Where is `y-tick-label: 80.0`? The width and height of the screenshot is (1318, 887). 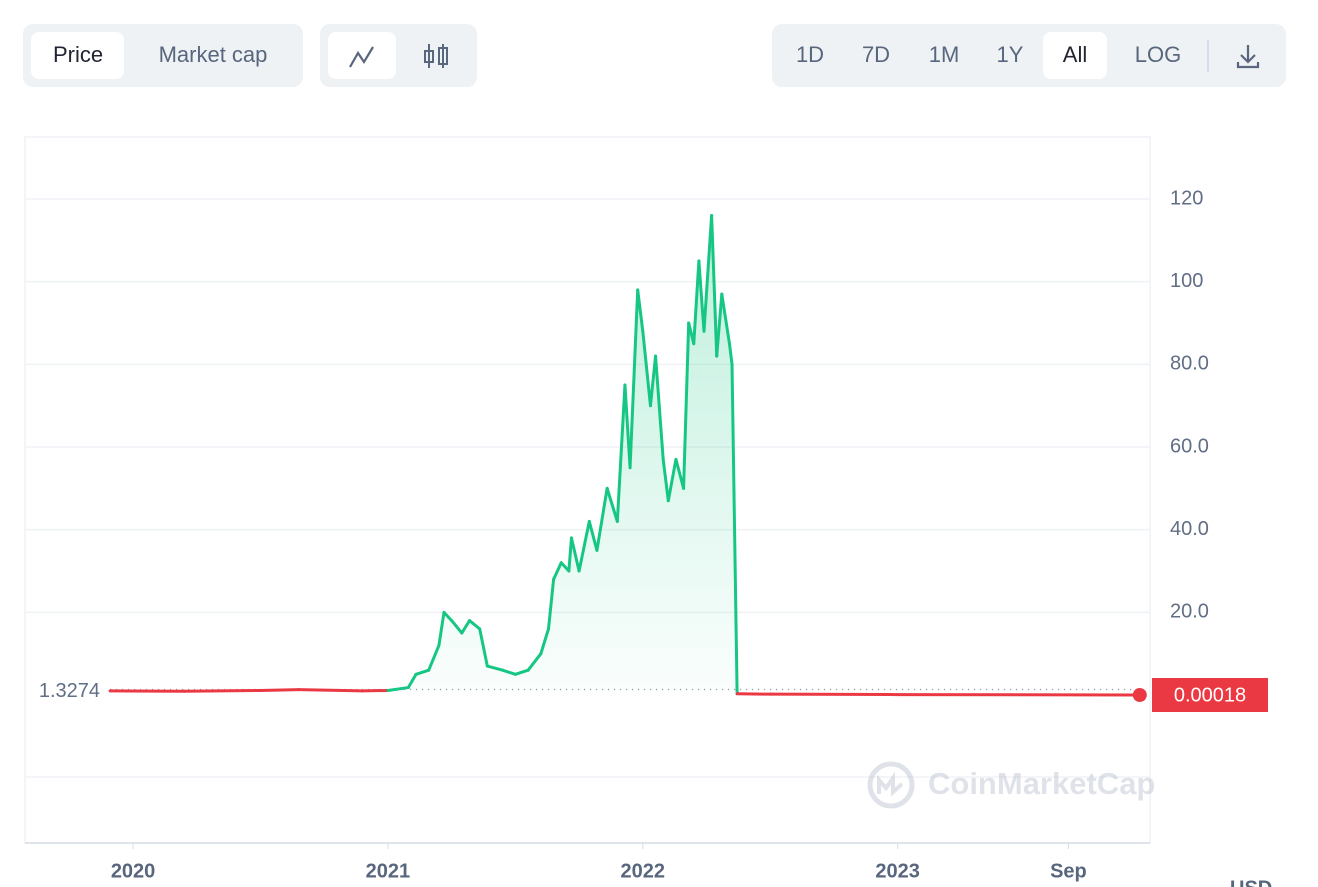
y-tick-label: 80.0 is located at coordinates (1189, 364).